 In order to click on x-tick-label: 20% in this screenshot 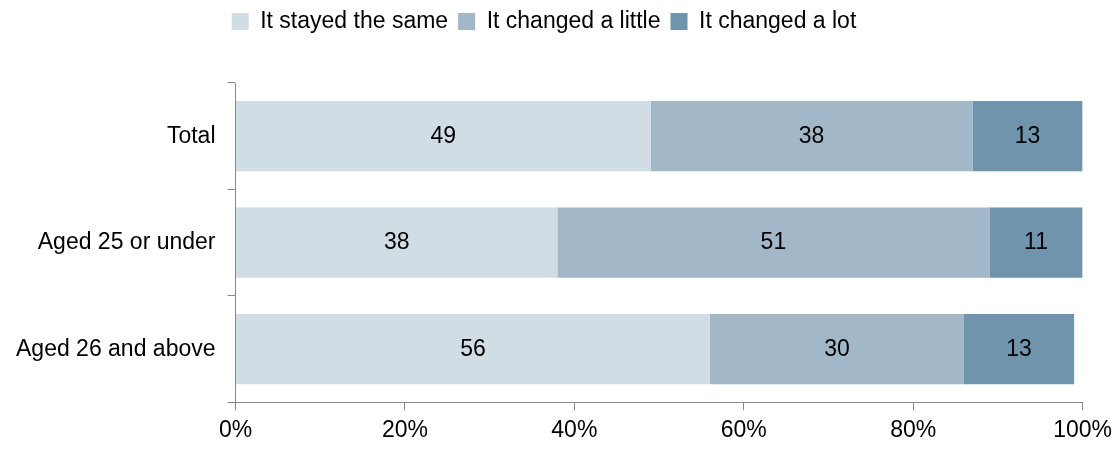, I will do `click(404, 428)`.